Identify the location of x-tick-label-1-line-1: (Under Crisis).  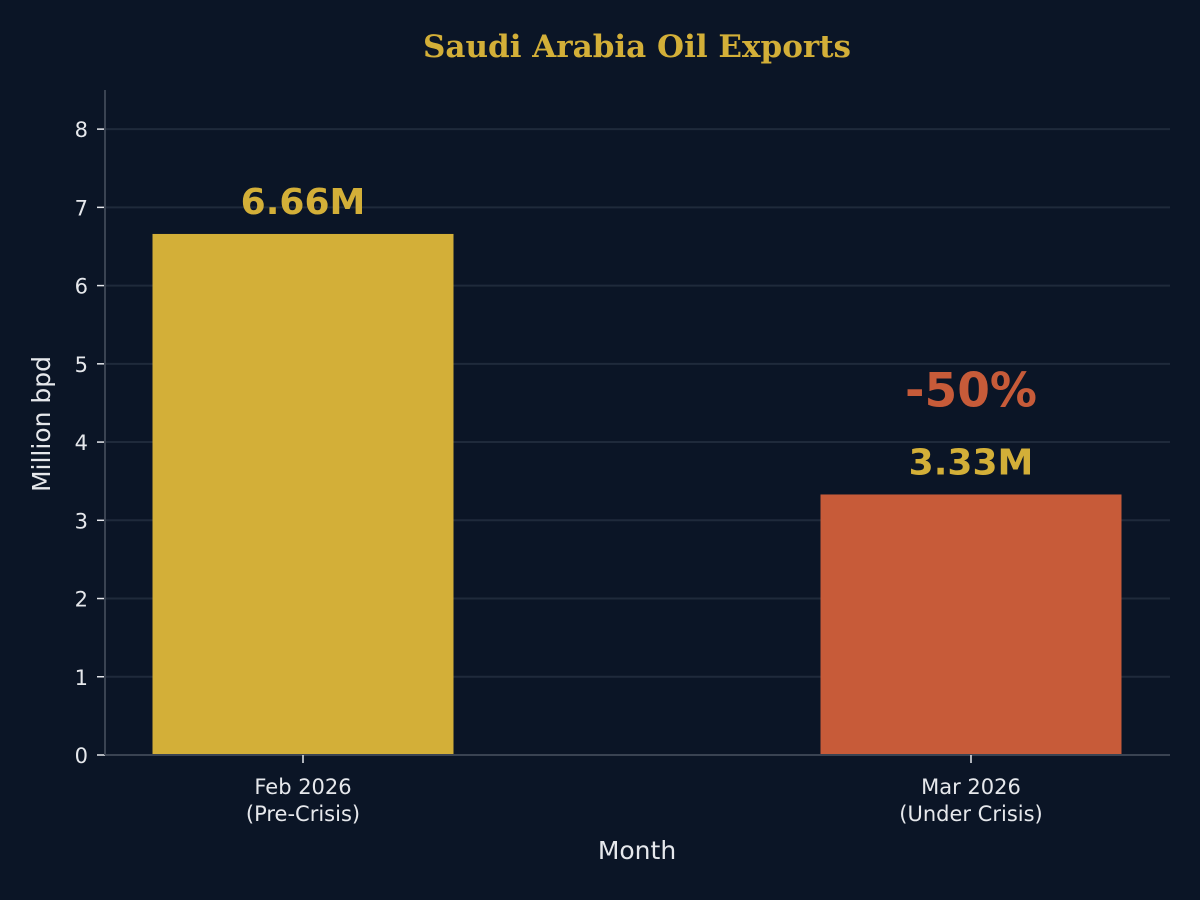
(970, 814).